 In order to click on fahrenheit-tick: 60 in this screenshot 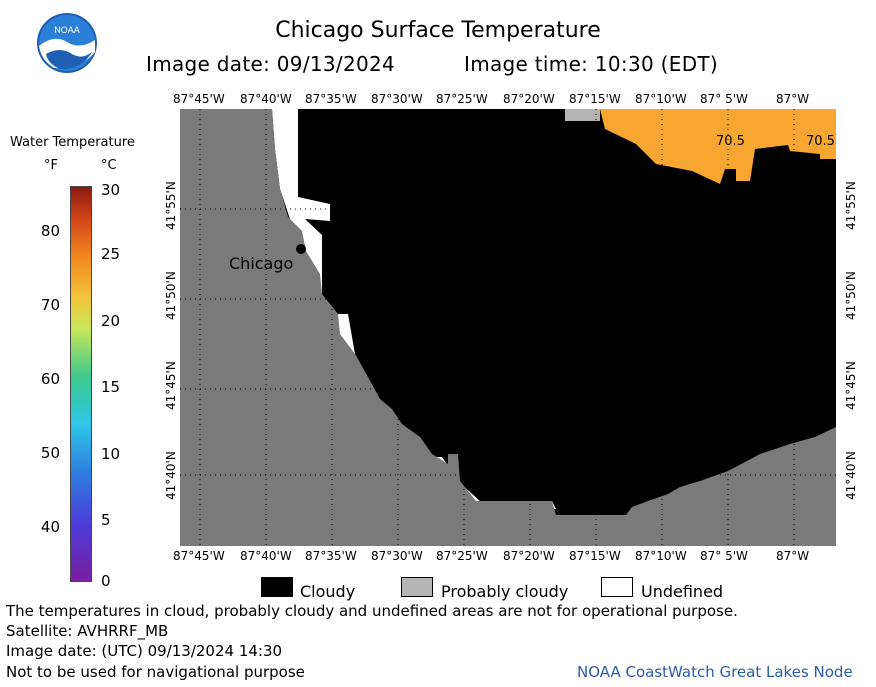, I will do `click(50, 379)`.